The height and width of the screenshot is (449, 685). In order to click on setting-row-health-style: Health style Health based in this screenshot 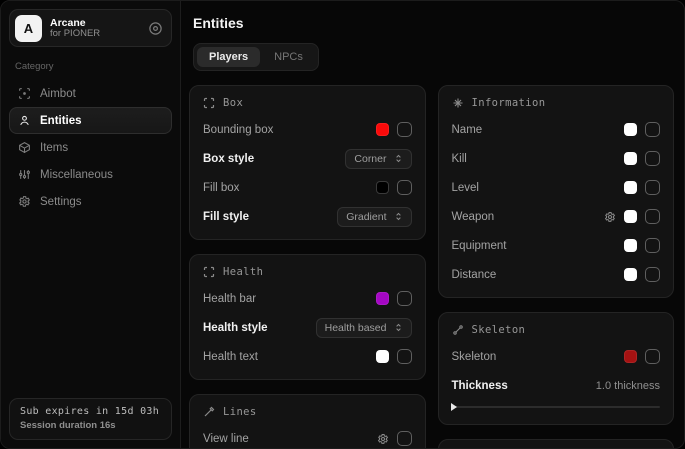, I will do `click(307, 327)`.